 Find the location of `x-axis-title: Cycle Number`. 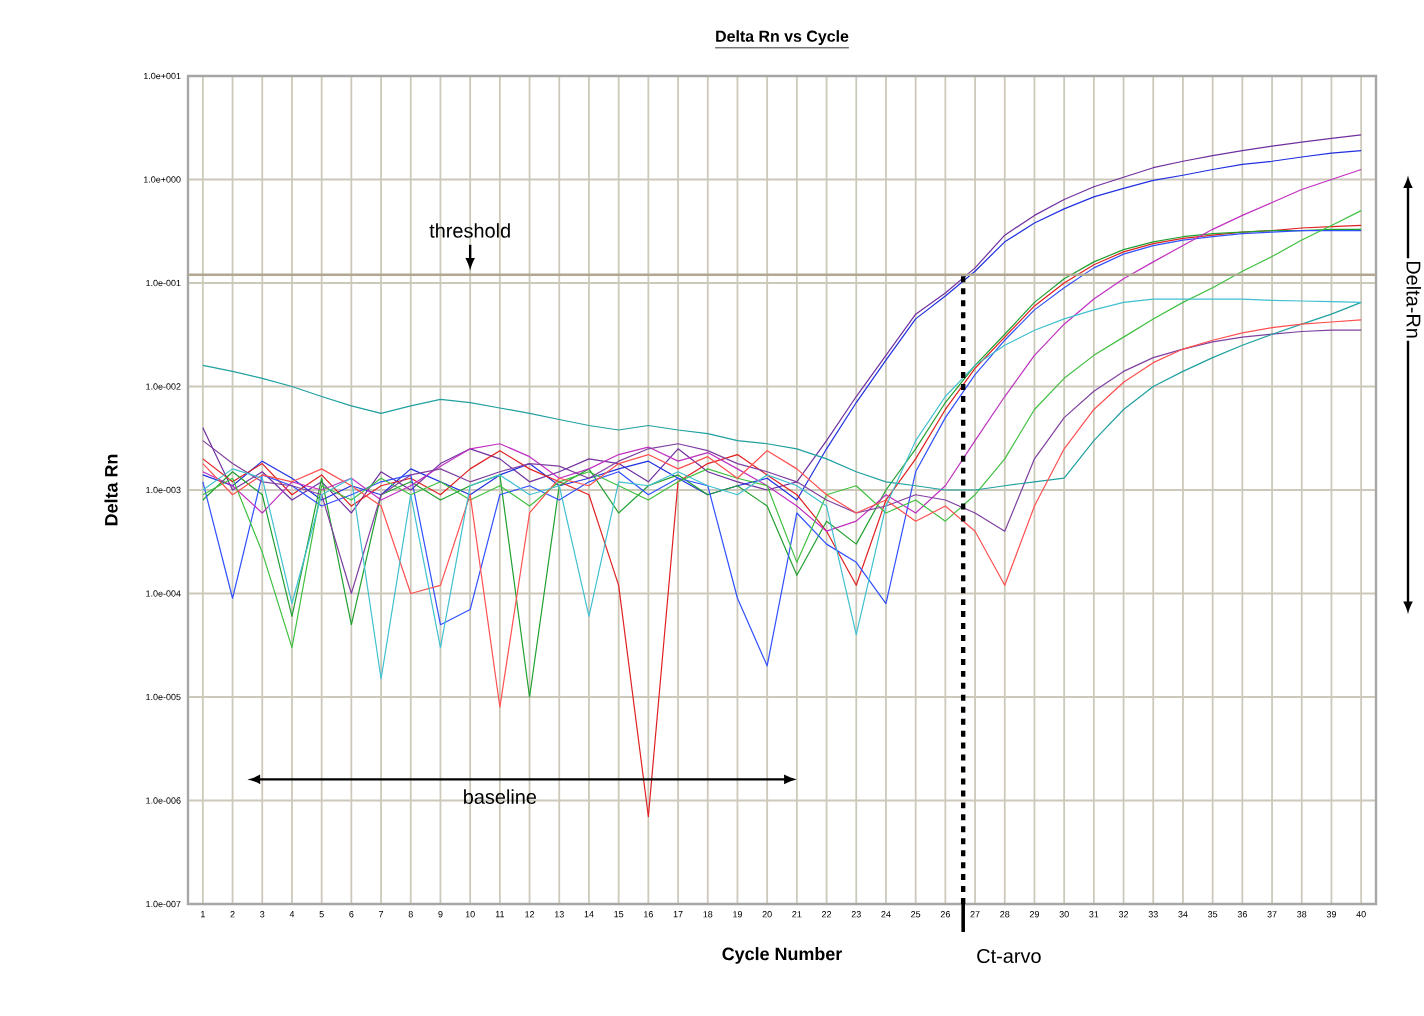

x-axis-title: Cycle Number is located at coordinates (782, 955).